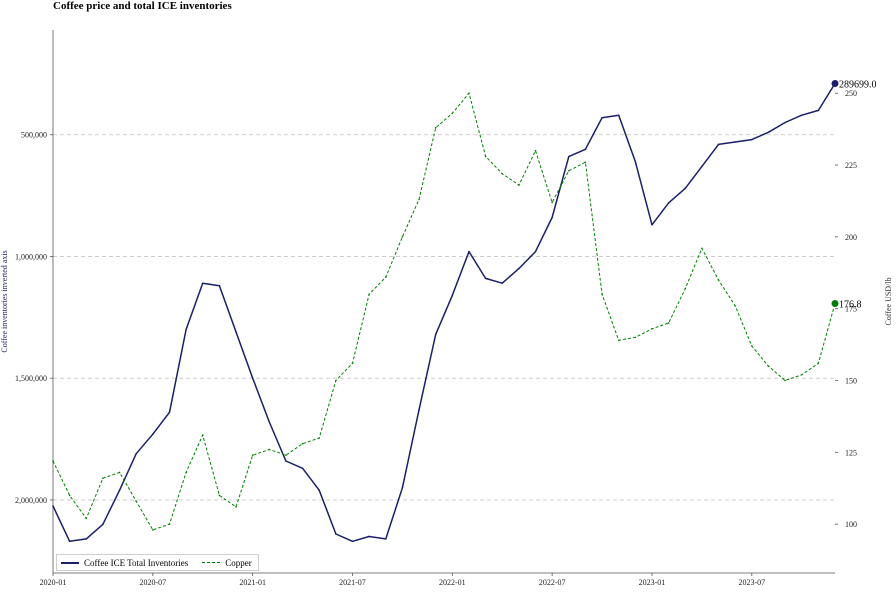 This screenshot has height=592, width=896. What do you see at coordinates (452, 582) in the screenshot?
I see `x-tick-label: 2022-01` at bounding box center [452, 582].